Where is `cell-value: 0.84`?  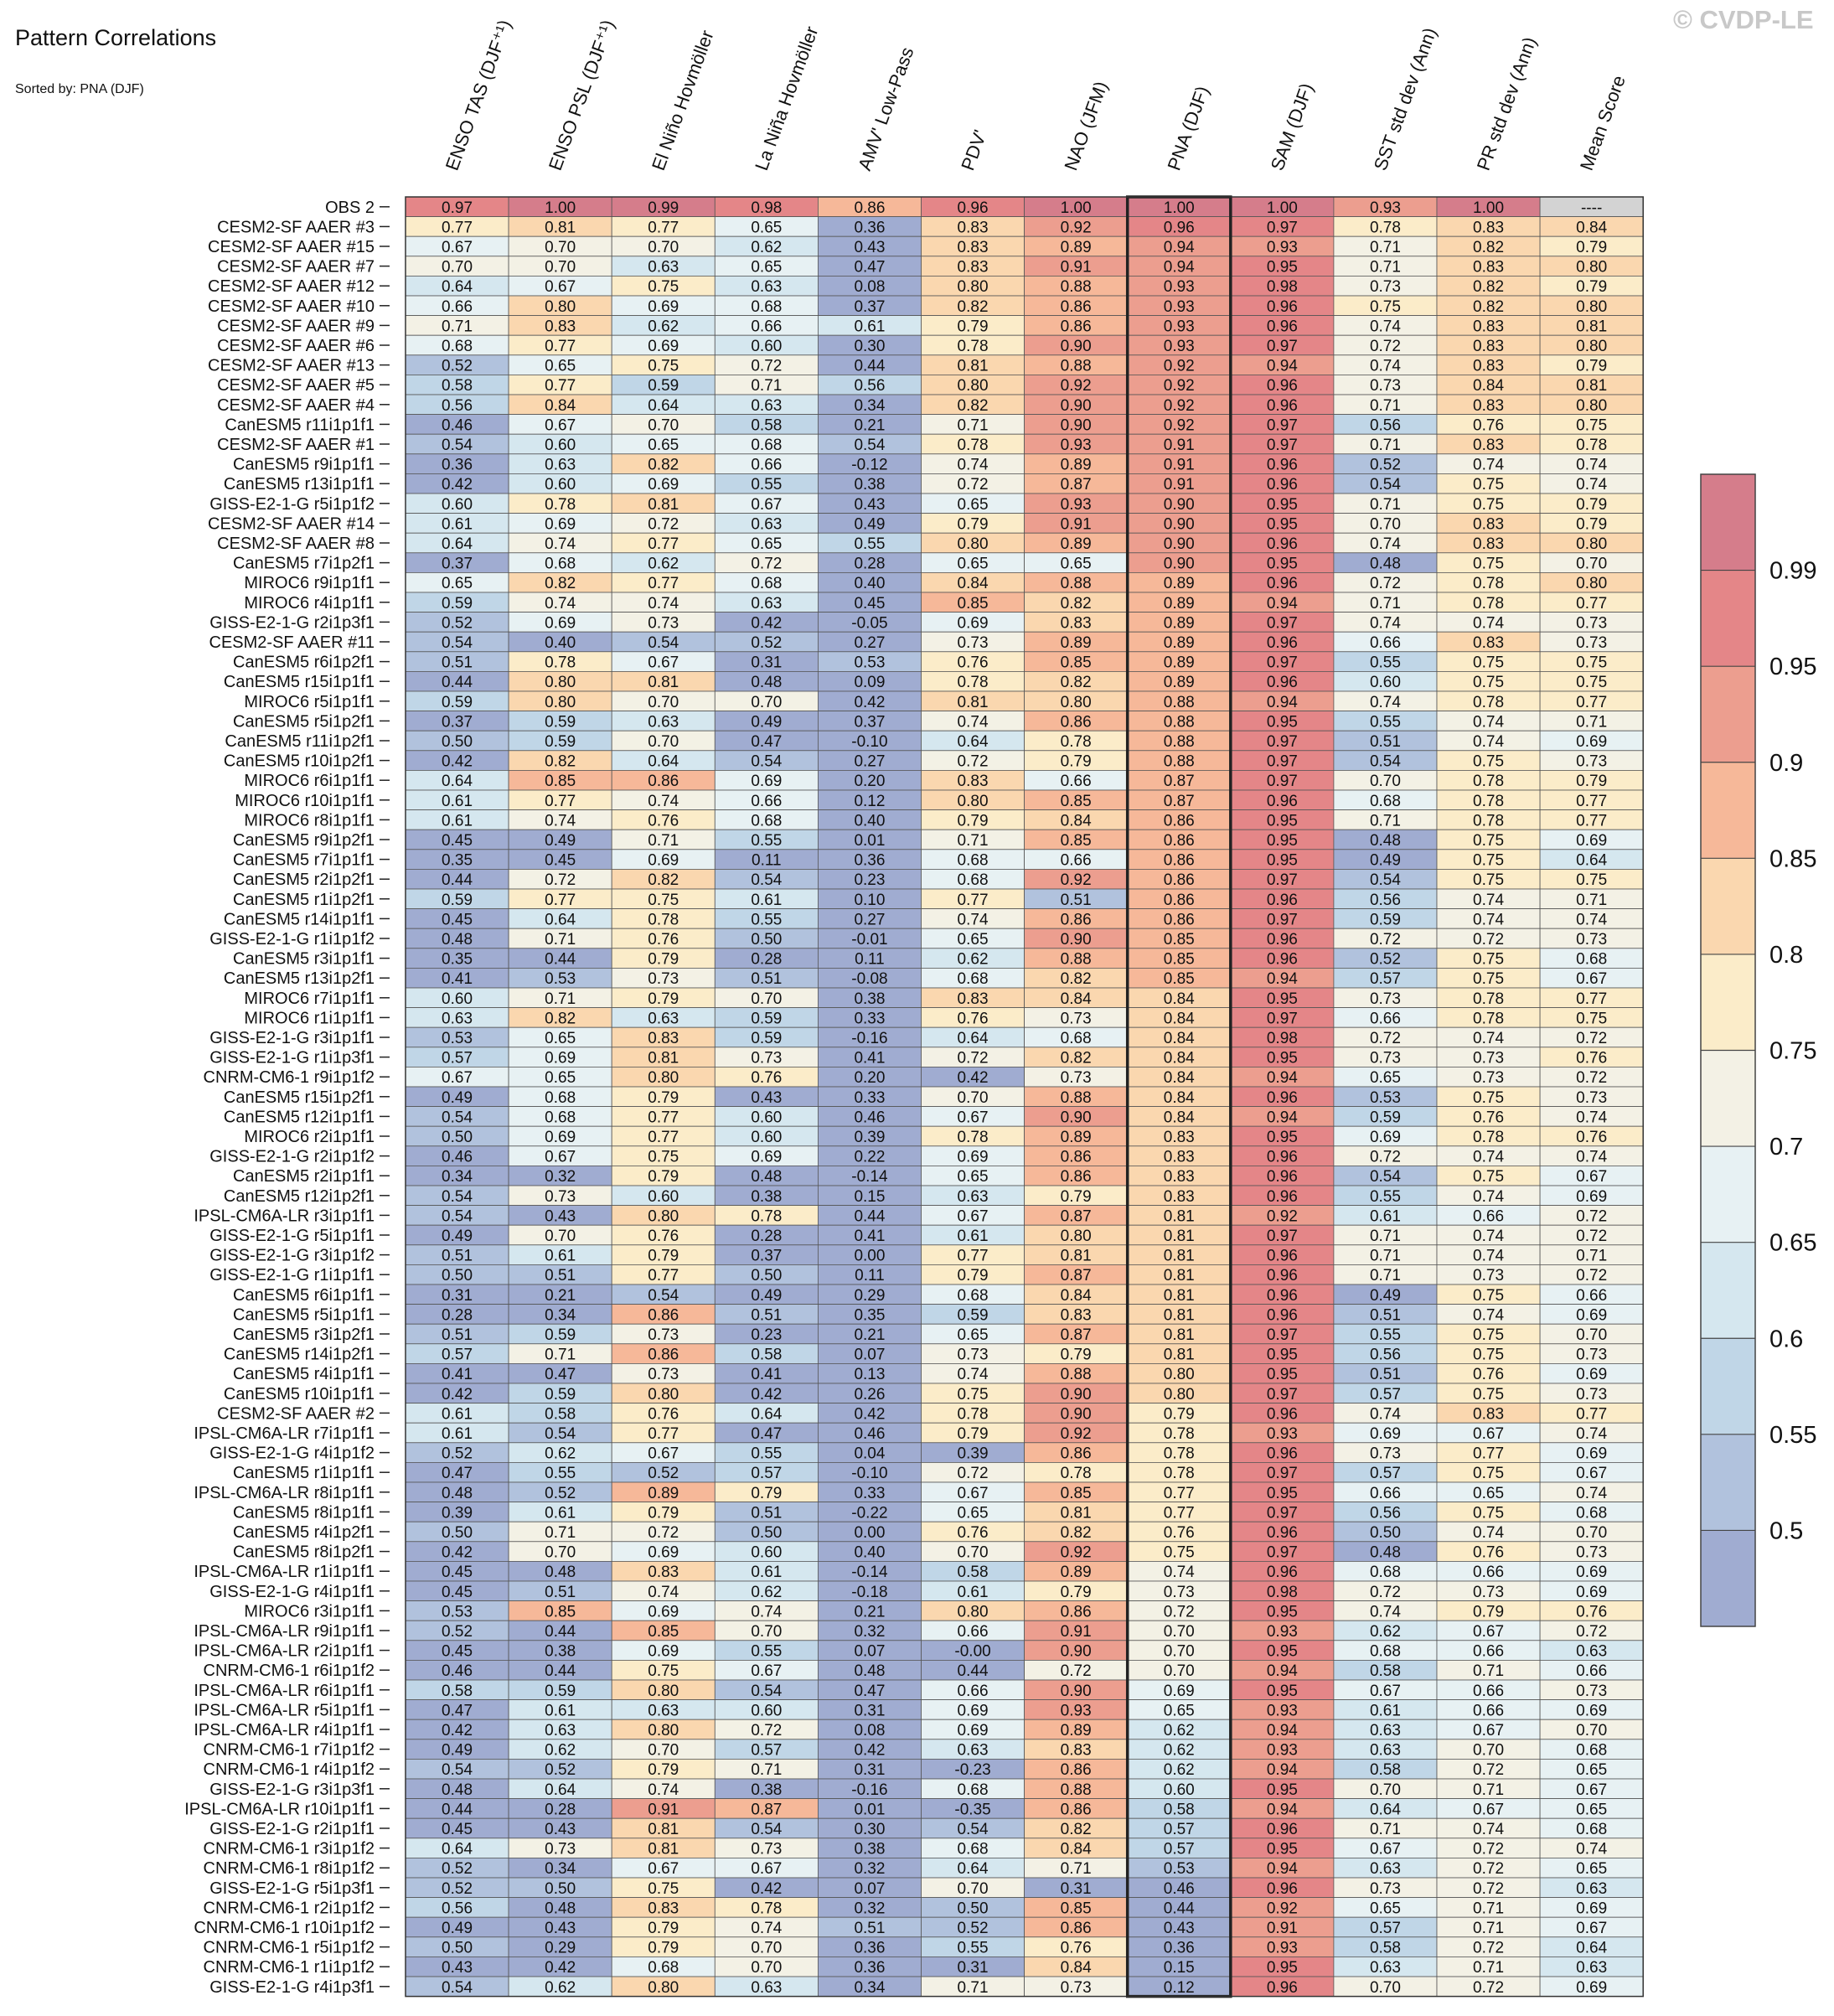
cell-value: 0.84 is located at coordinates (560, 406).